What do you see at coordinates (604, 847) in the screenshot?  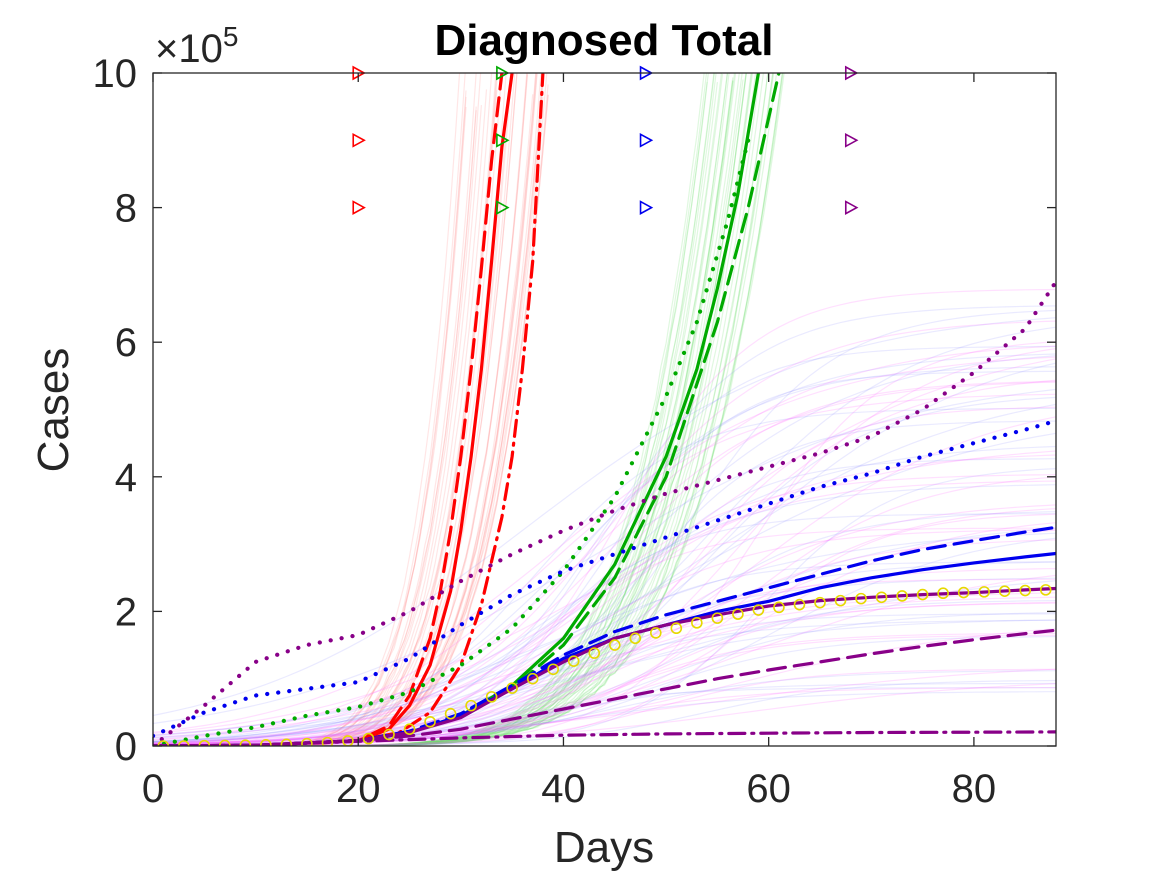 I see `x-axis-label: Days` at bounding box center [604, 847].